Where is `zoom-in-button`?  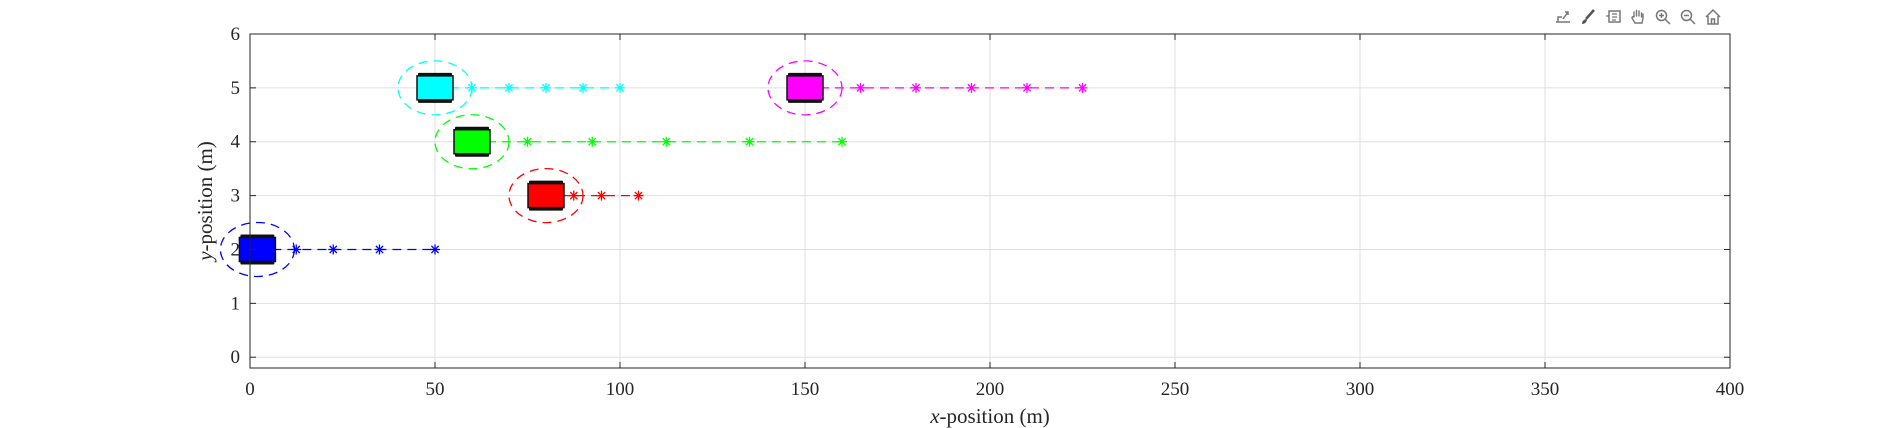 zoom-in-button is located at coordinates (1663, 17).